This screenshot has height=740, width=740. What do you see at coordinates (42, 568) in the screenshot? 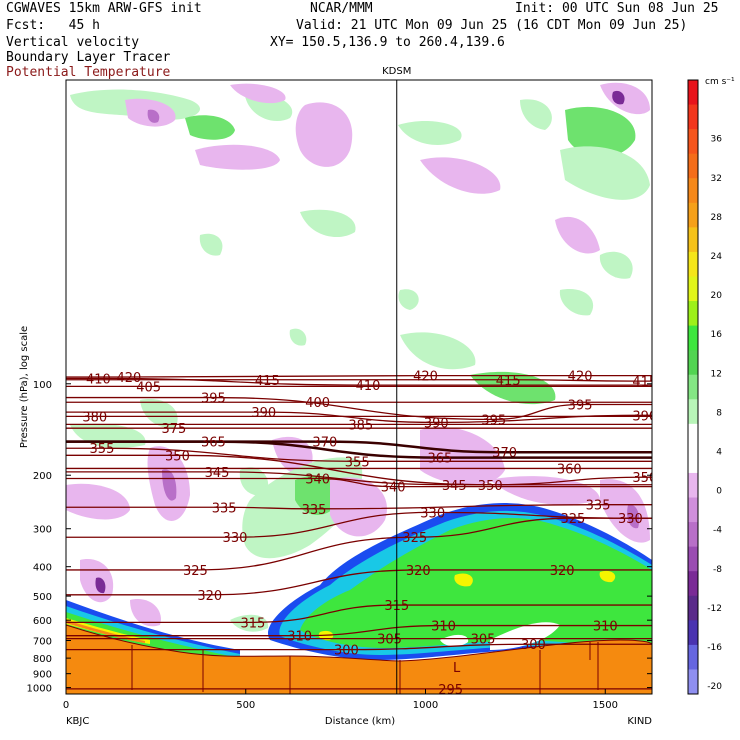
I see `y-tick-label: 400` at bounding box center [42, 568].